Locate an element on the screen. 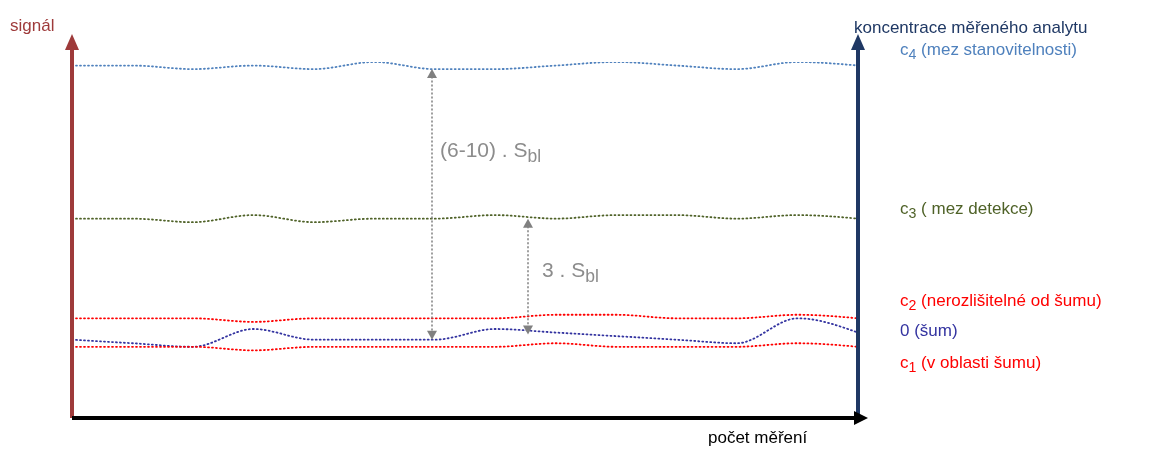 The image size is (1175, 450). text: c$_{4}$ (mez stanovitelnosti) is located at coordinates (988, 50).